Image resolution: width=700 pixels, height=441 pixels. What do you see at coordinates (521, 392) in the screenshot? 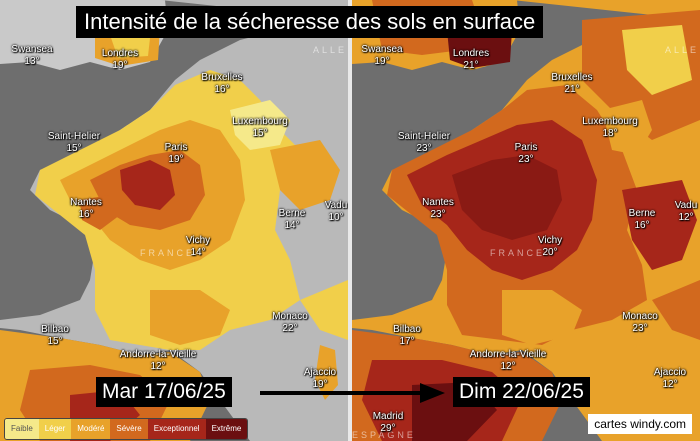
I see `date-label-right: Dim 22/06/25` at bounding box center [521, 392].